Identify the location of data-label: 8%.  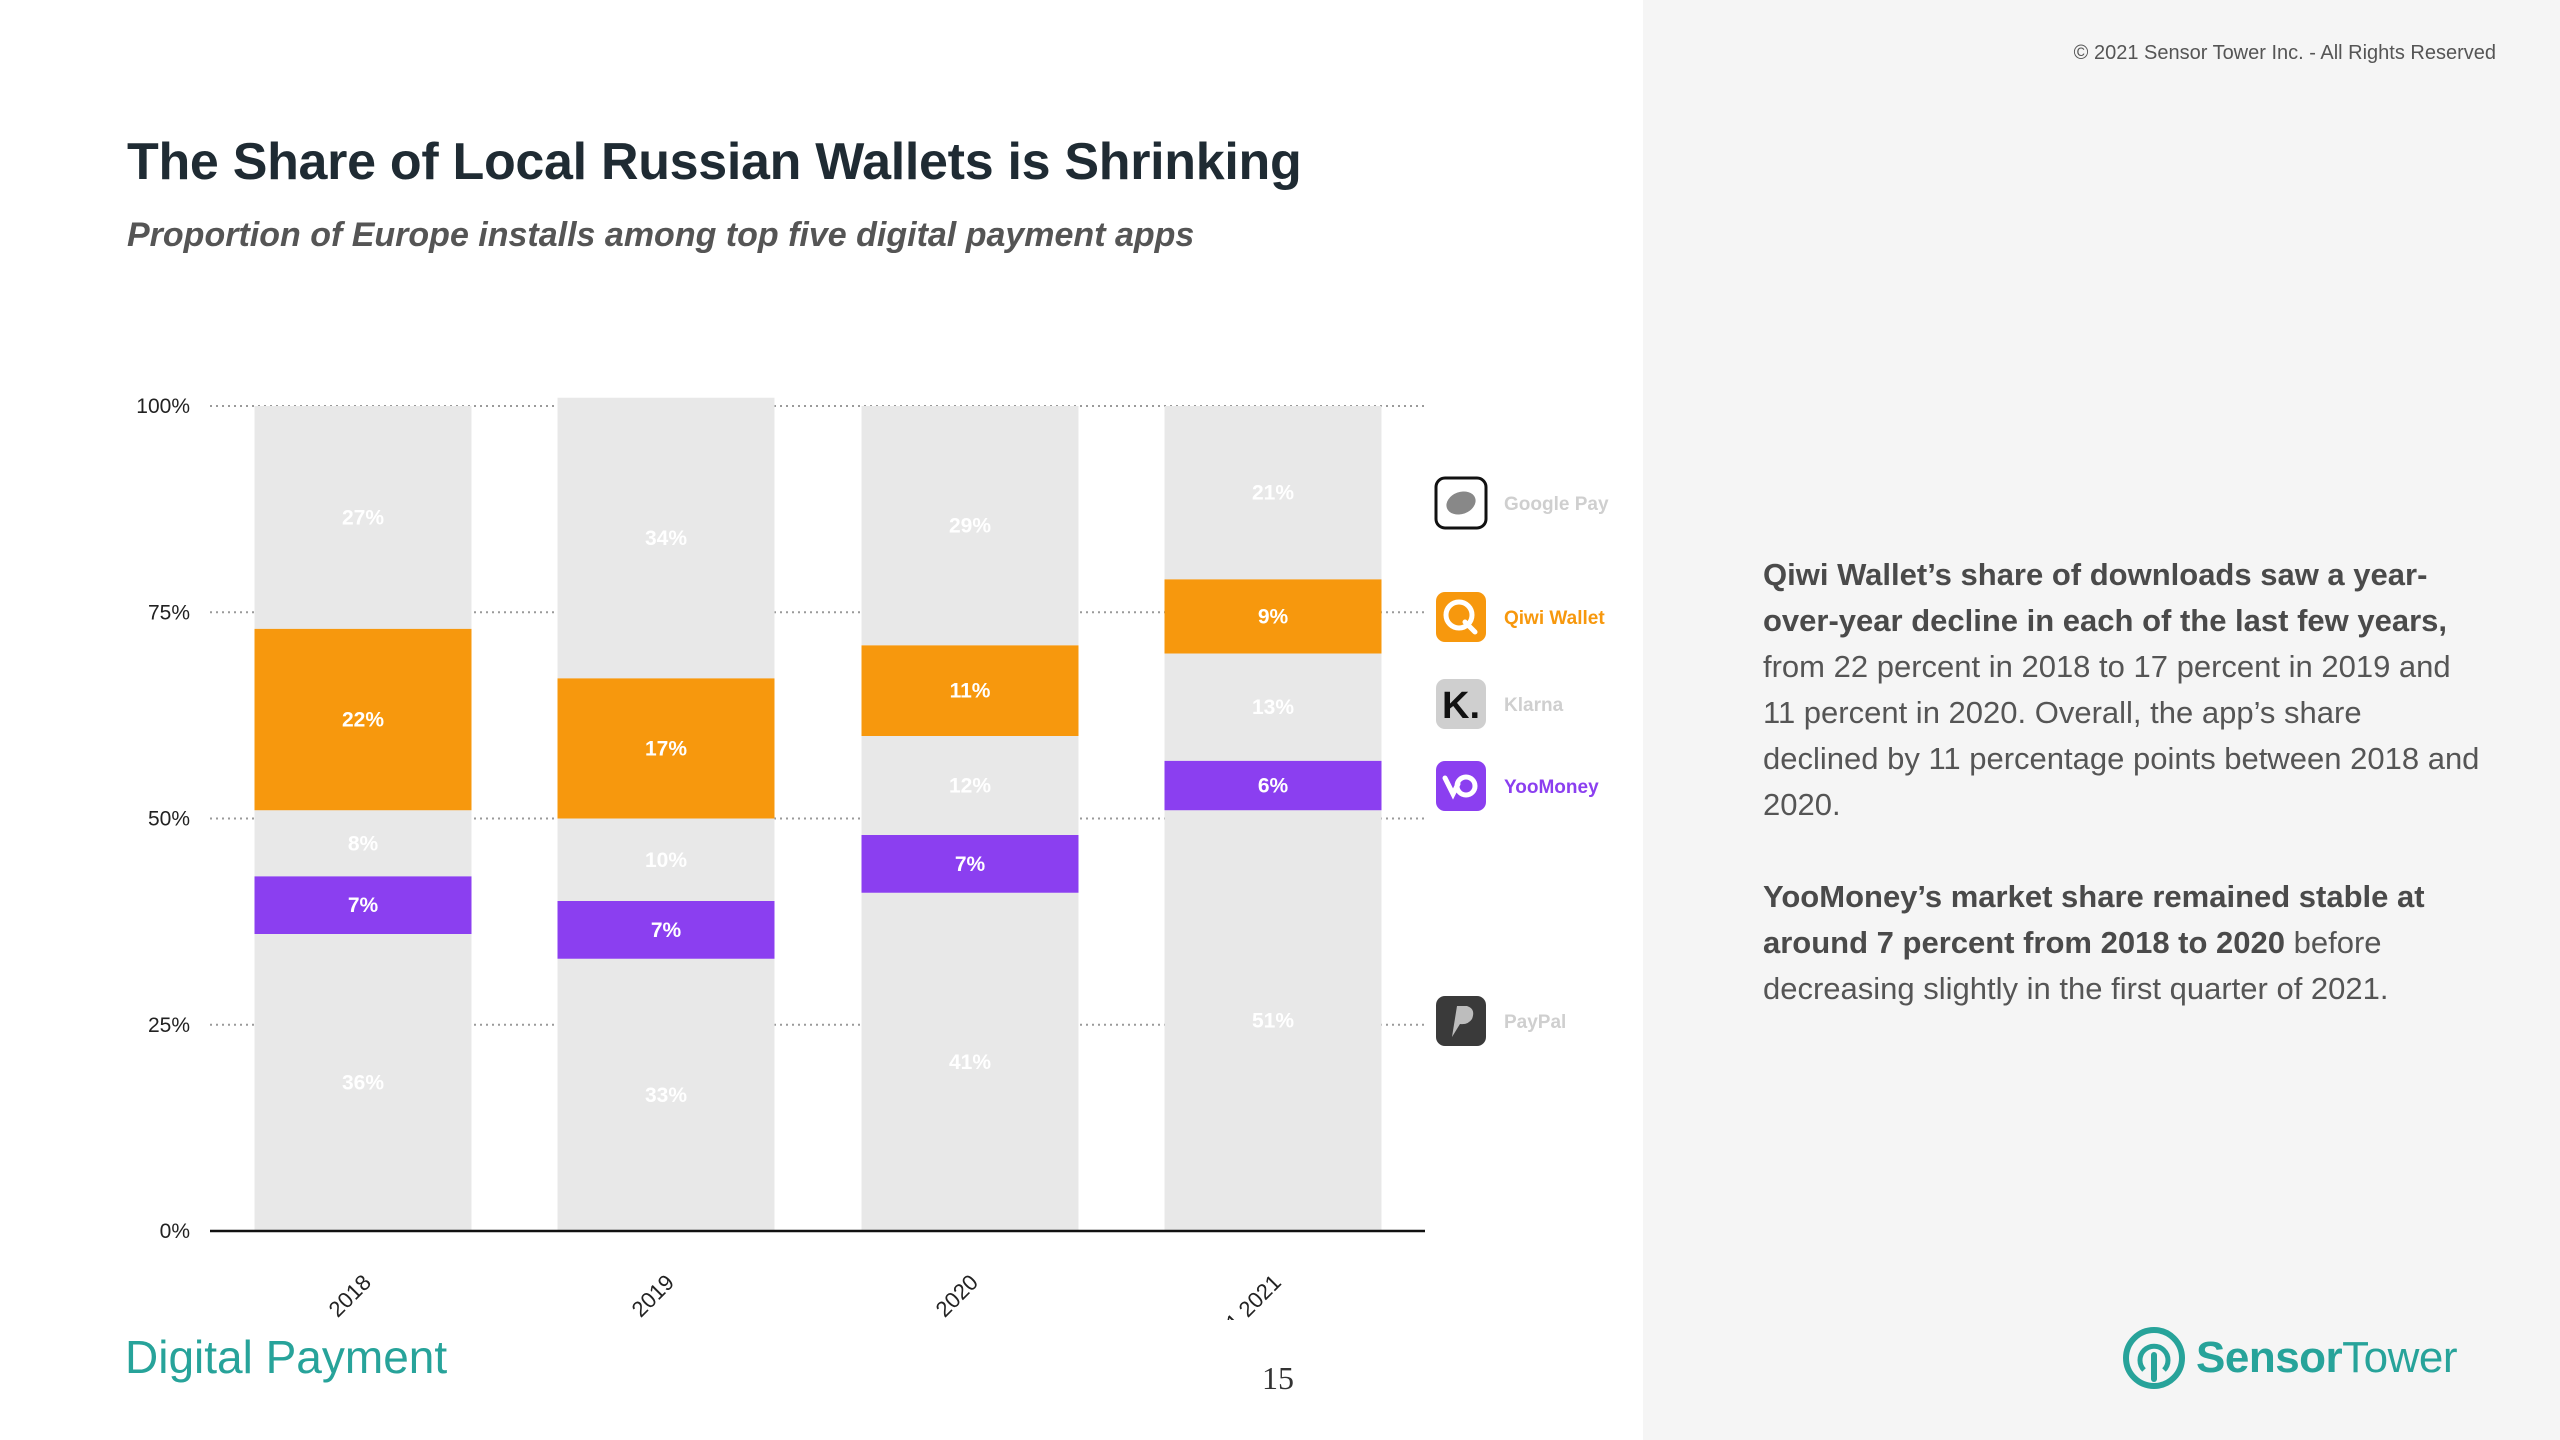
(363, 843).